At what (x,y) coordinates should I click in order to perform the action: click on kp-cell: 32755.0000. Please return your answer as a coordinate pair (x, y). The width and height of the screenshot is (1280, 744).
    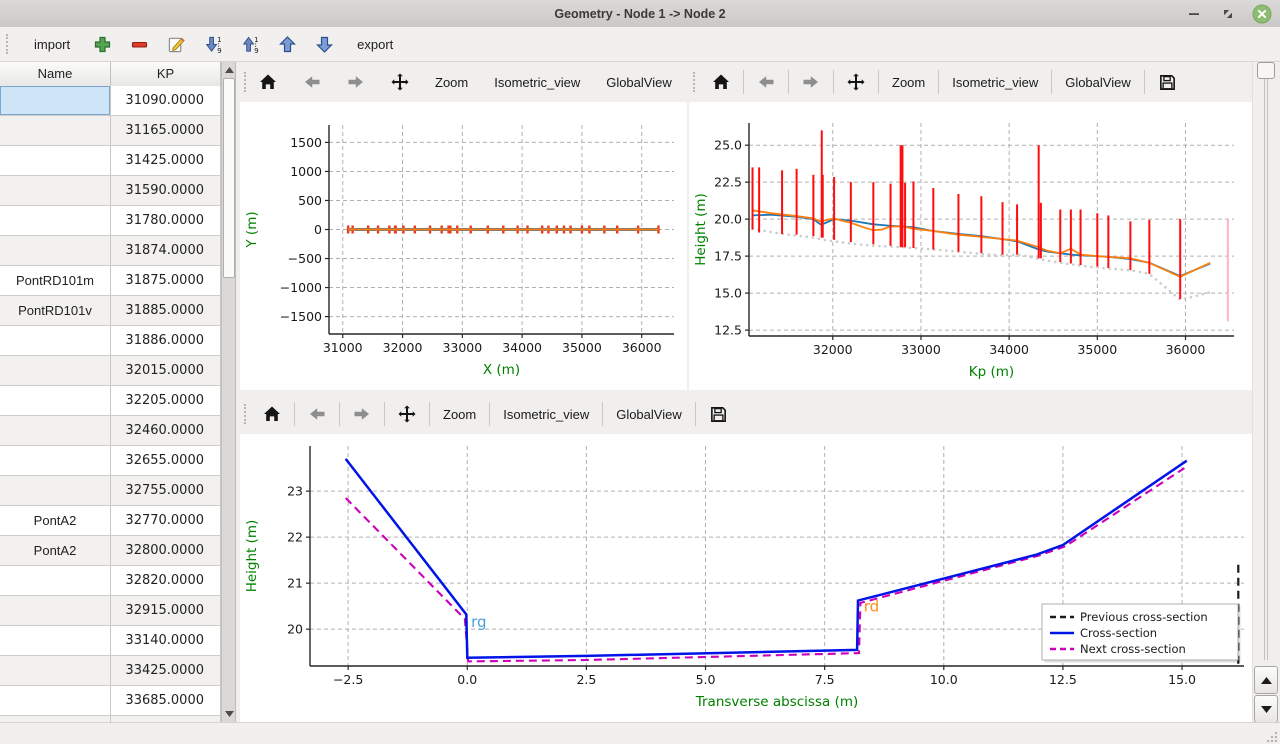
    Looking at the image, I should click on (166, 490).